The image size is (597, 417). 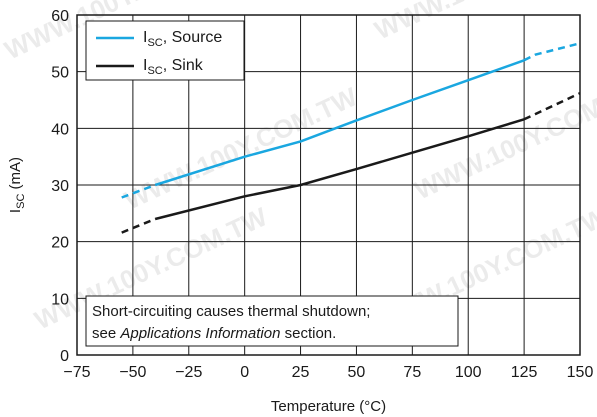 I want to click on y-axis-label: ISC (mA), so click(x=17, y=185).